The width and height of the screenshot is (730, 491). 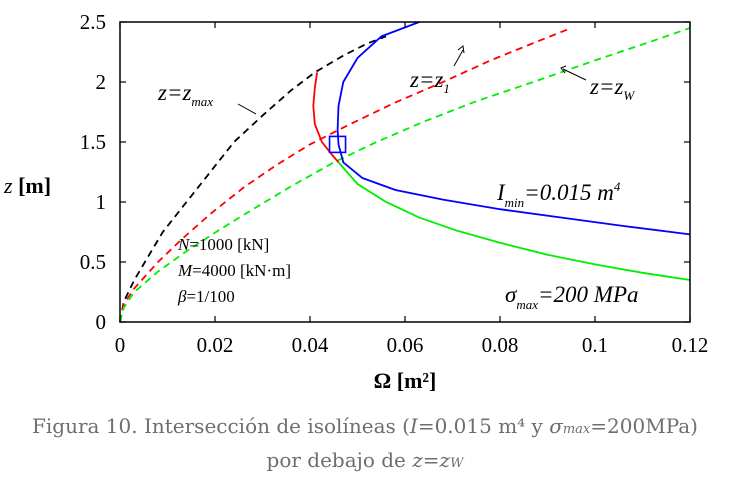 What do you see at coordinates (101, 202) in the screenshot?
I see `y-tick-label: 1` at bounding box center [101, 202].